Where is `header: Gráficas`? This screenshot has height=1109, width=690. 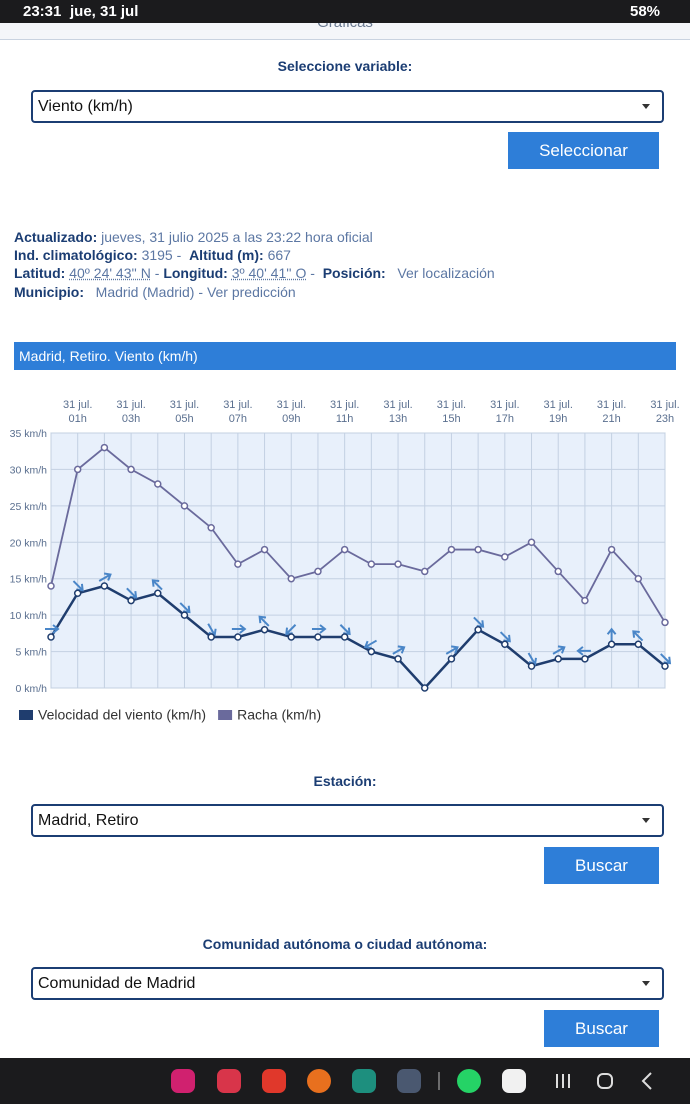 header: Gráficas is located at coordinates (345, 31).